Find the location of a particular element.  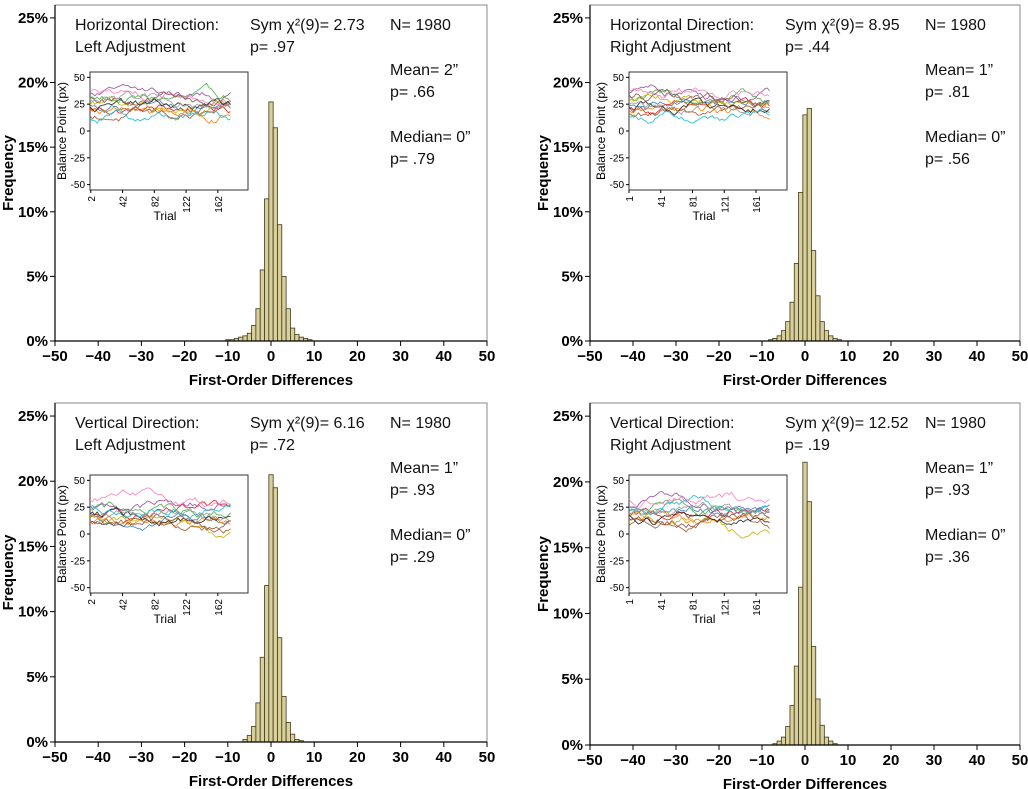

inset-x-tick-label: 162 is located at coordinates (219, 607).